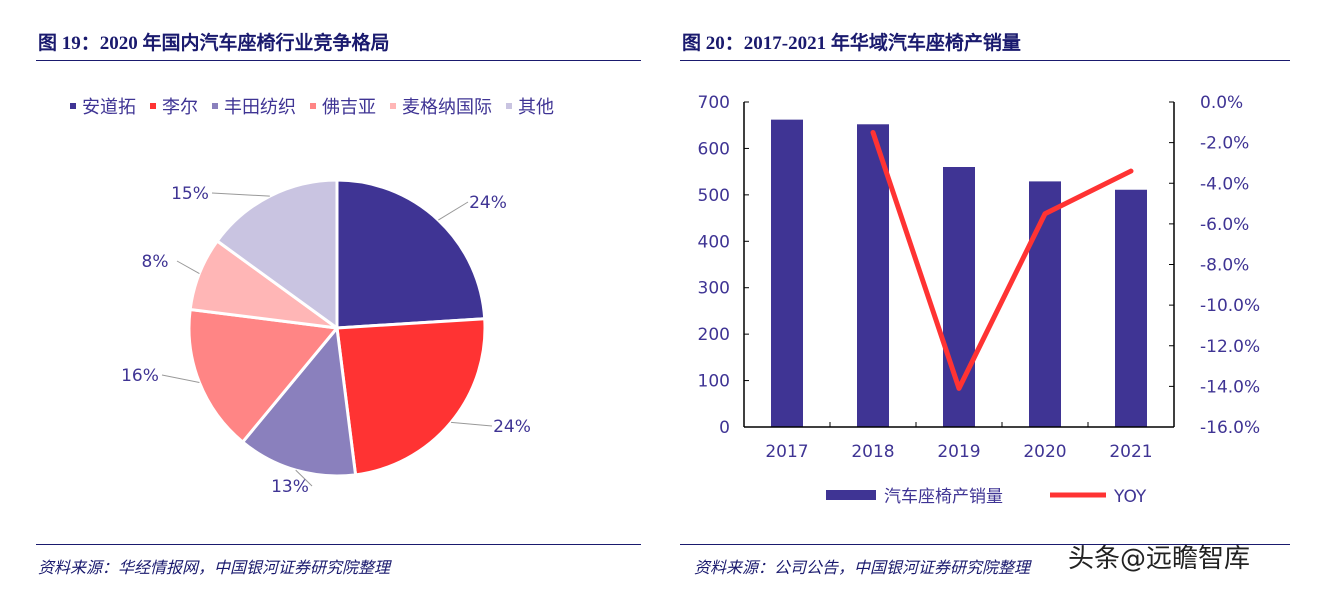  I want to click on y2-tick-label: 0.0%, so click(1221, 103).